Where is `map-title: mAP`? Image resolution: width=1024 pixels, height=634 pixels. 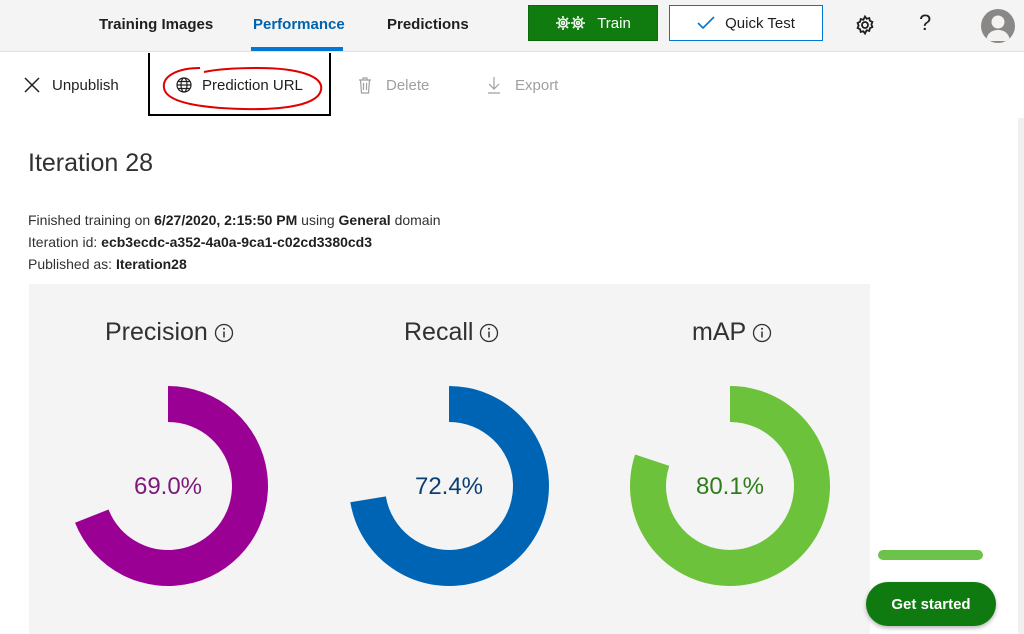 map-title: mAP is located at coordinates (732, 332).